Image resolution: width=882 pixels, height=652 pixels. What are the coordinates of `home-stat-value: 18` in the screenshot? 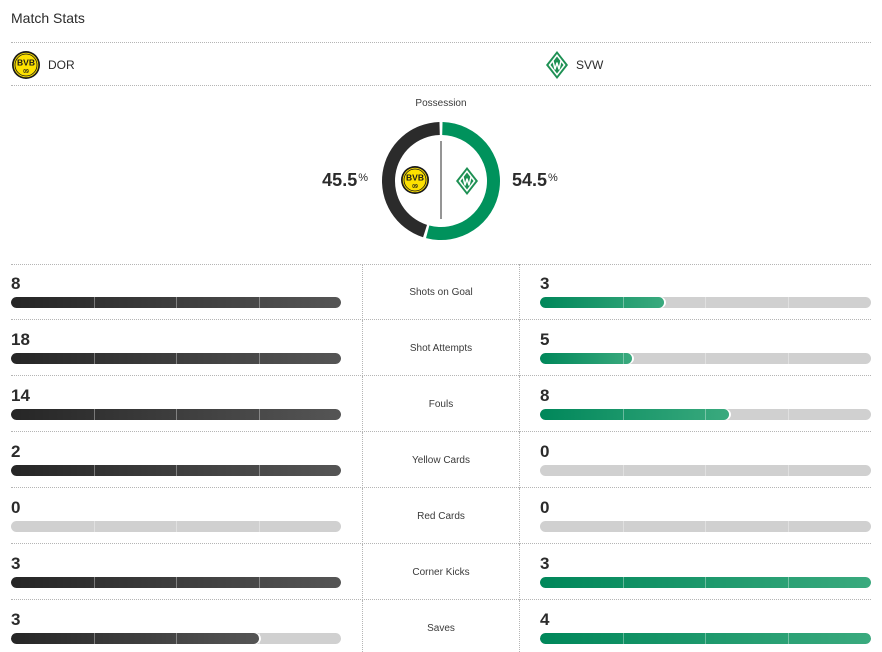 It's located at (20, 339).